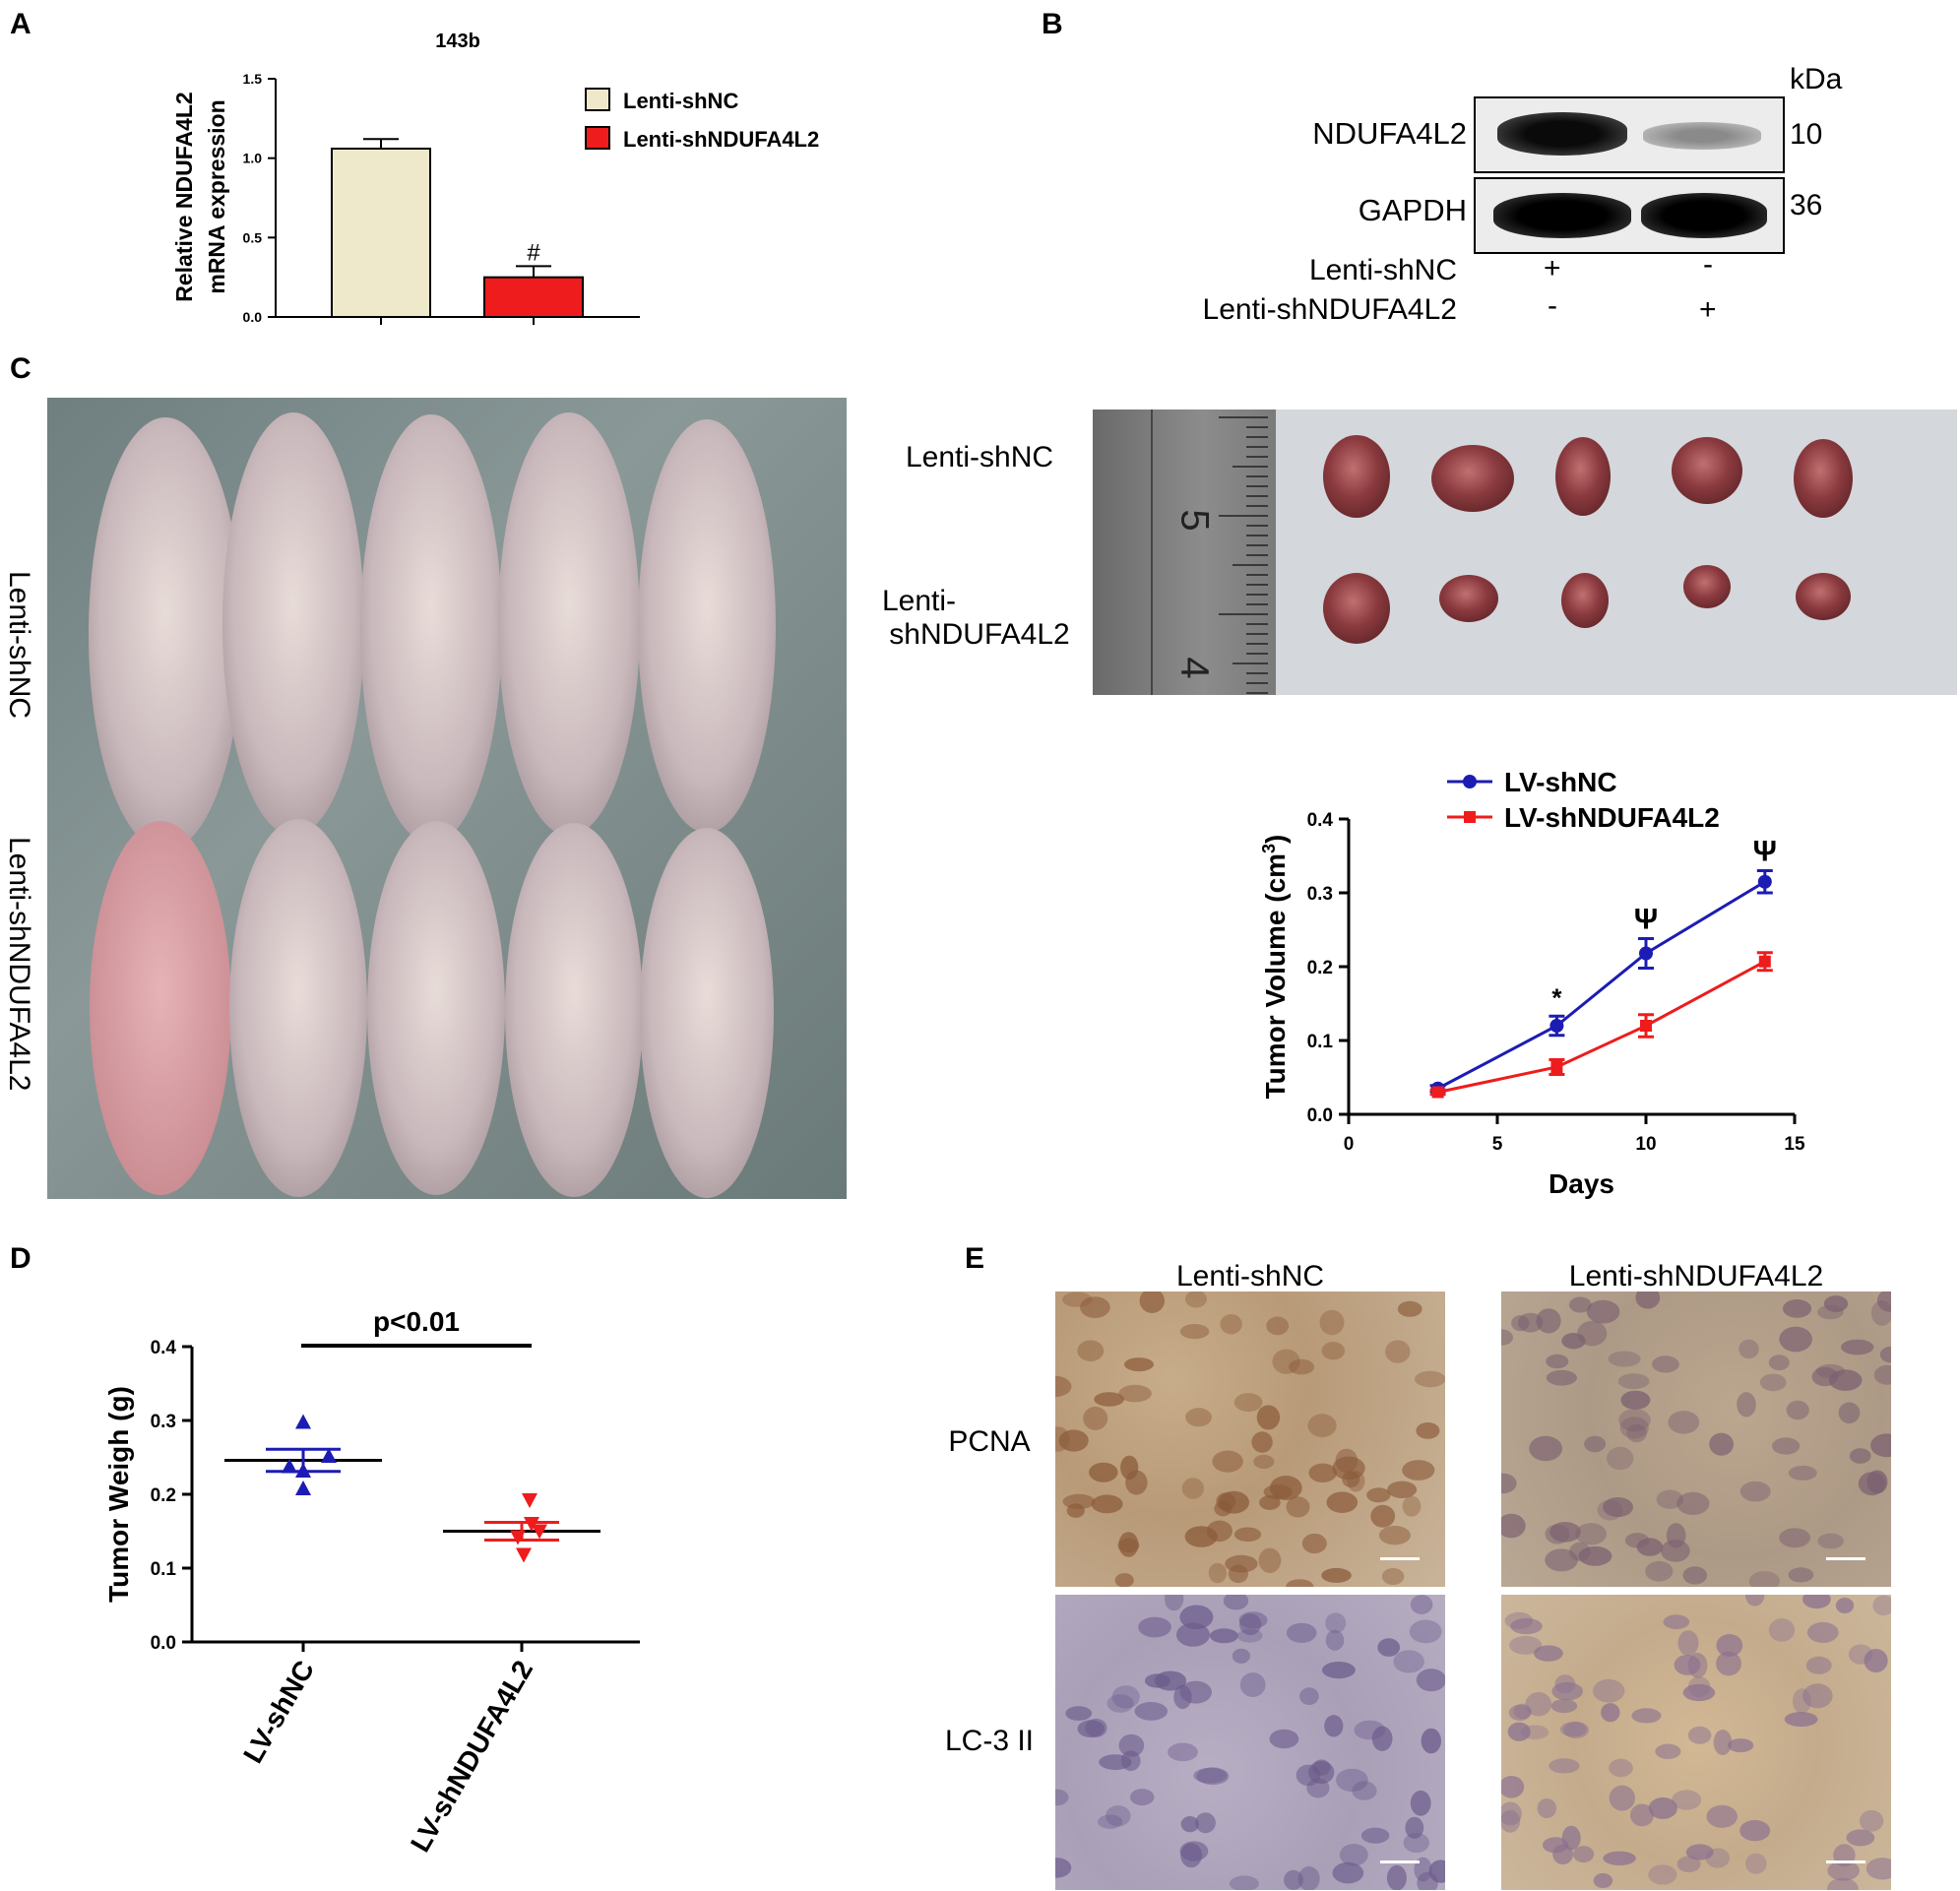 The image size is (1960, 1891). I want to click on ihc-col-label-shndufa4l2: Lenti-shNDUFA4L2, so click(1696, 1276).